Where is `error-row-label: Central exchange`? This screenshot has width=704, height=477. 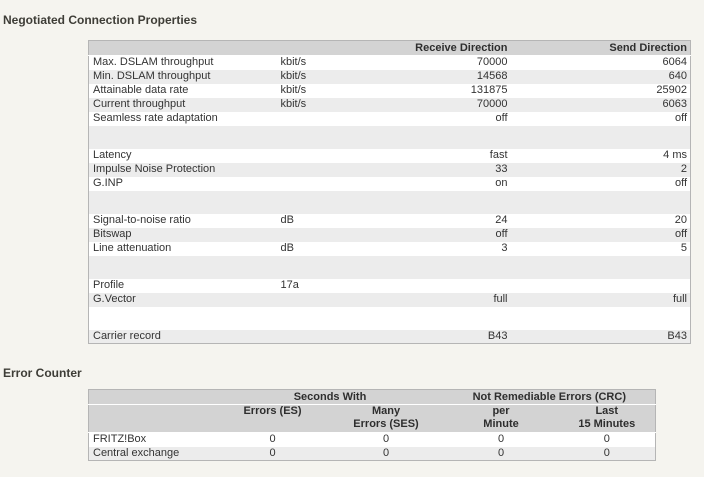 error-row-label: Central exchange is located at coordinates (136, 452).